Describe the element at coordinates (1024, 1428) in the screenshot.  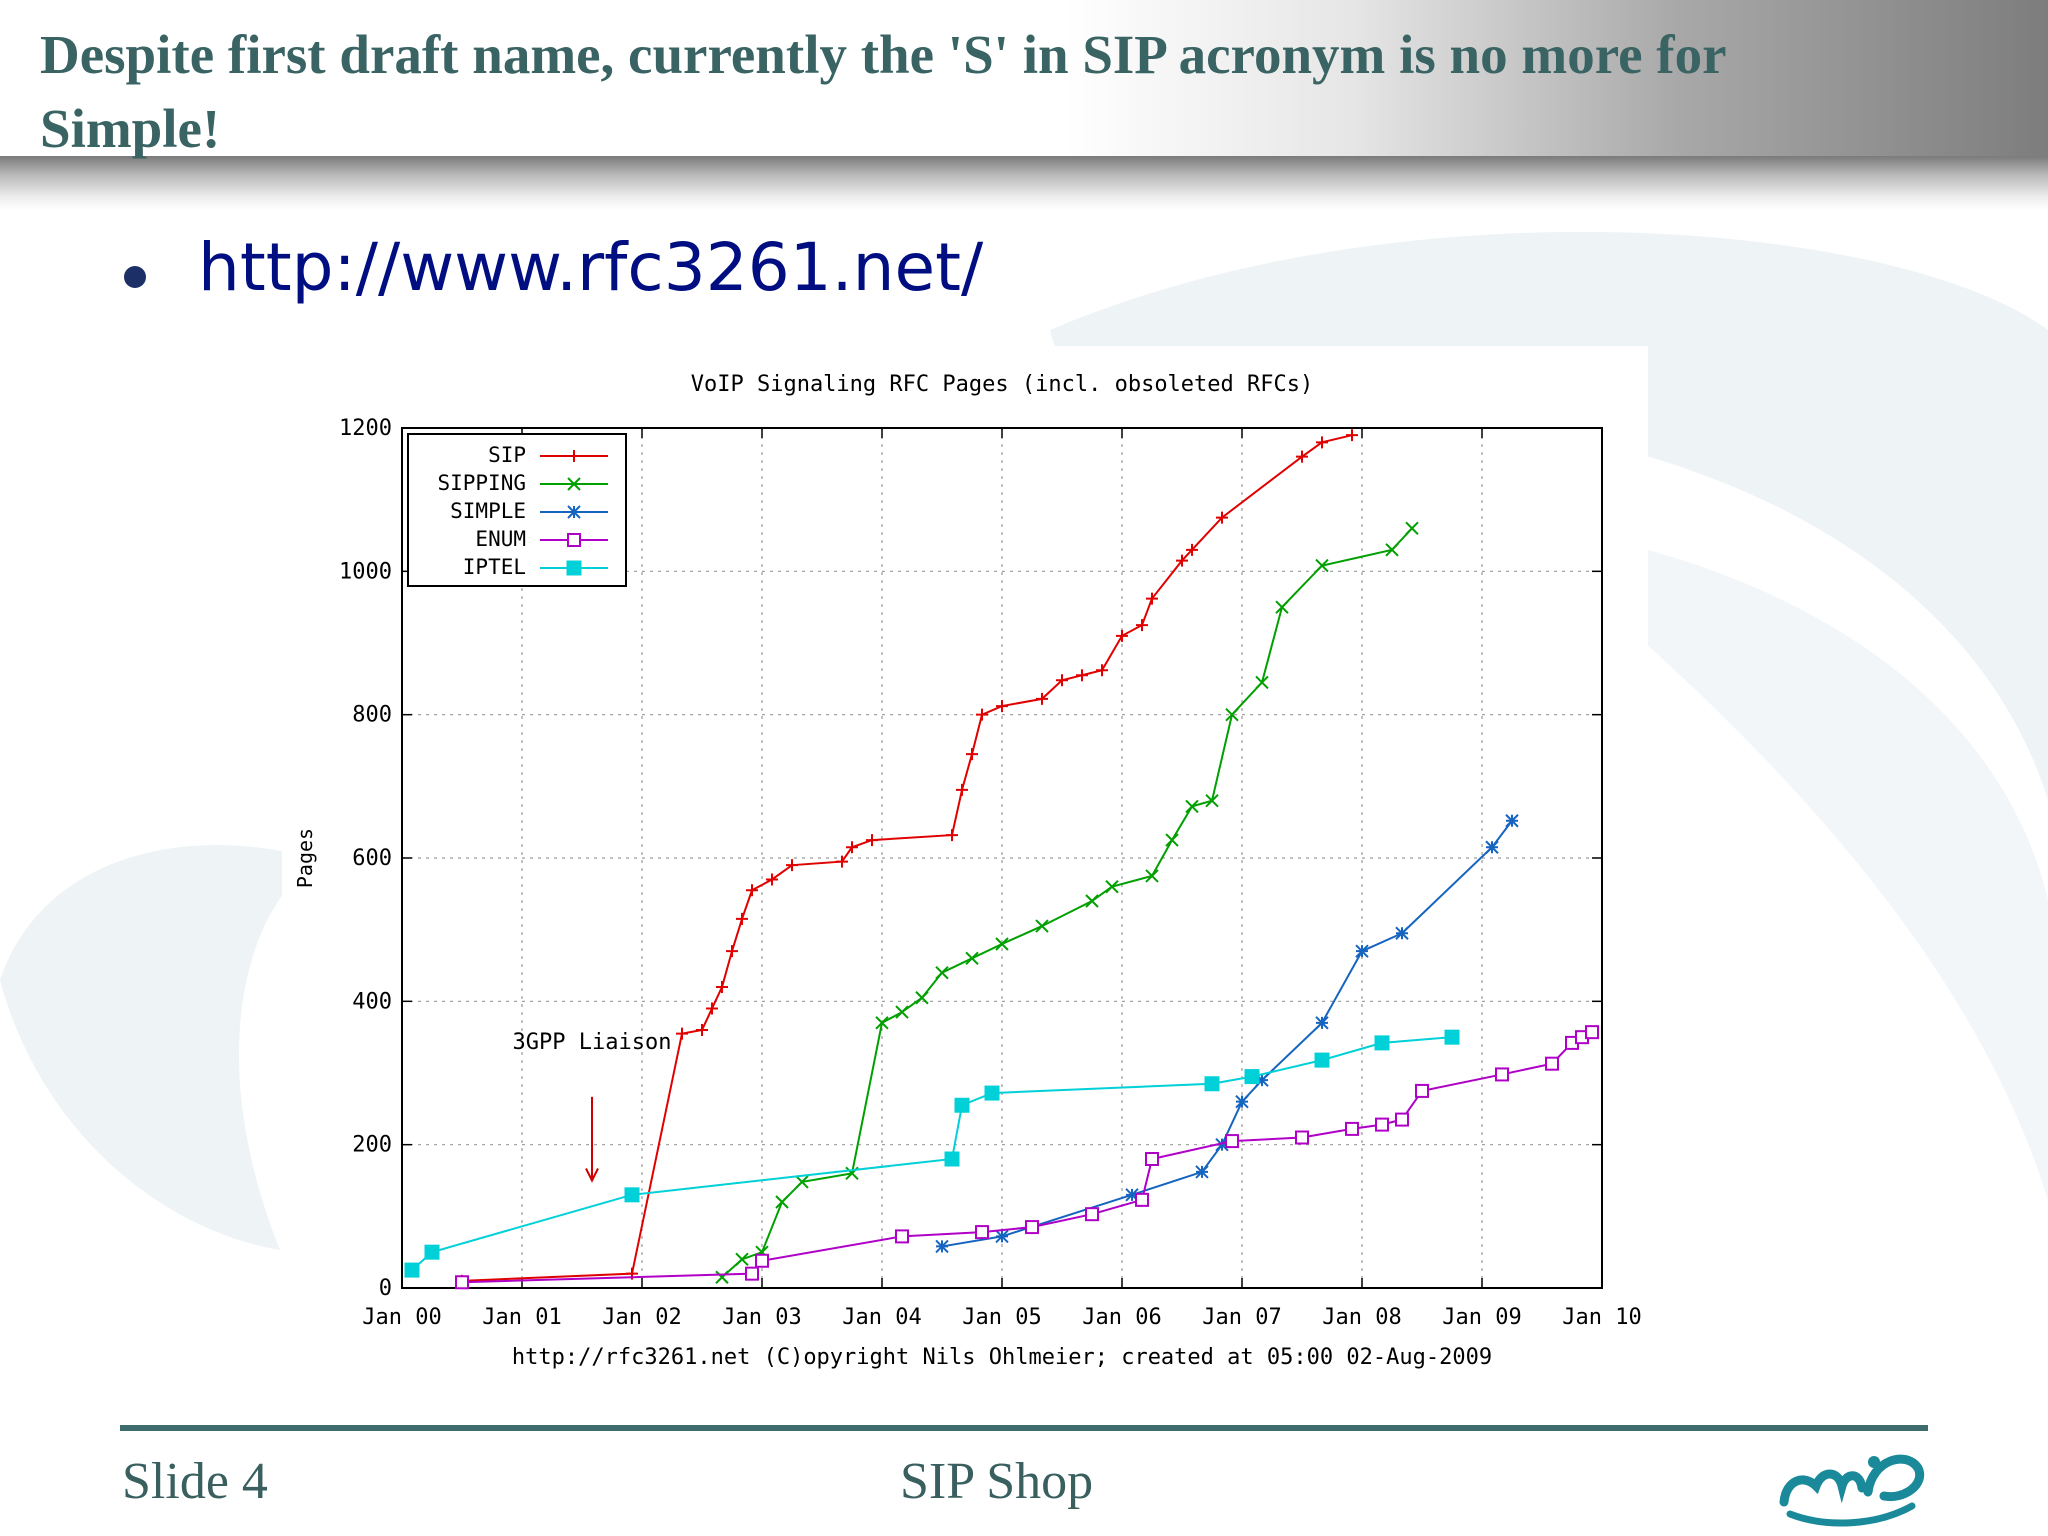
I see `footer-rule` at that location.